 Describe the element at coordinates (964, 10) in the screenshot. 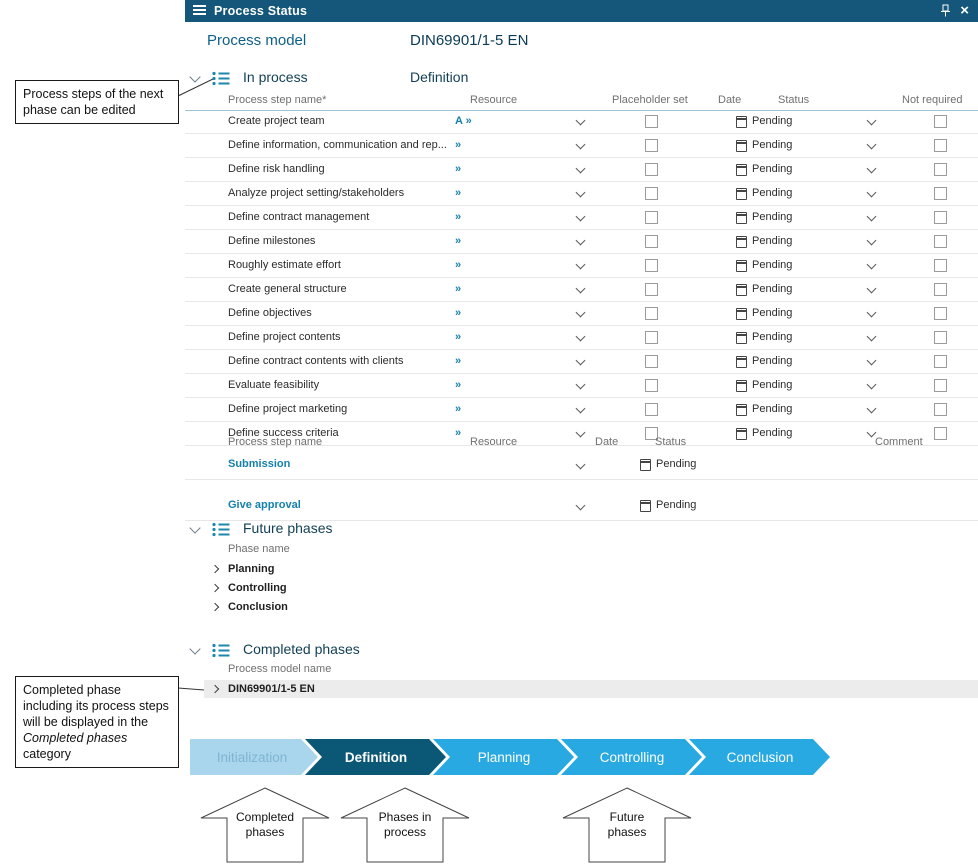

I see `close-icon: ×` at that location.